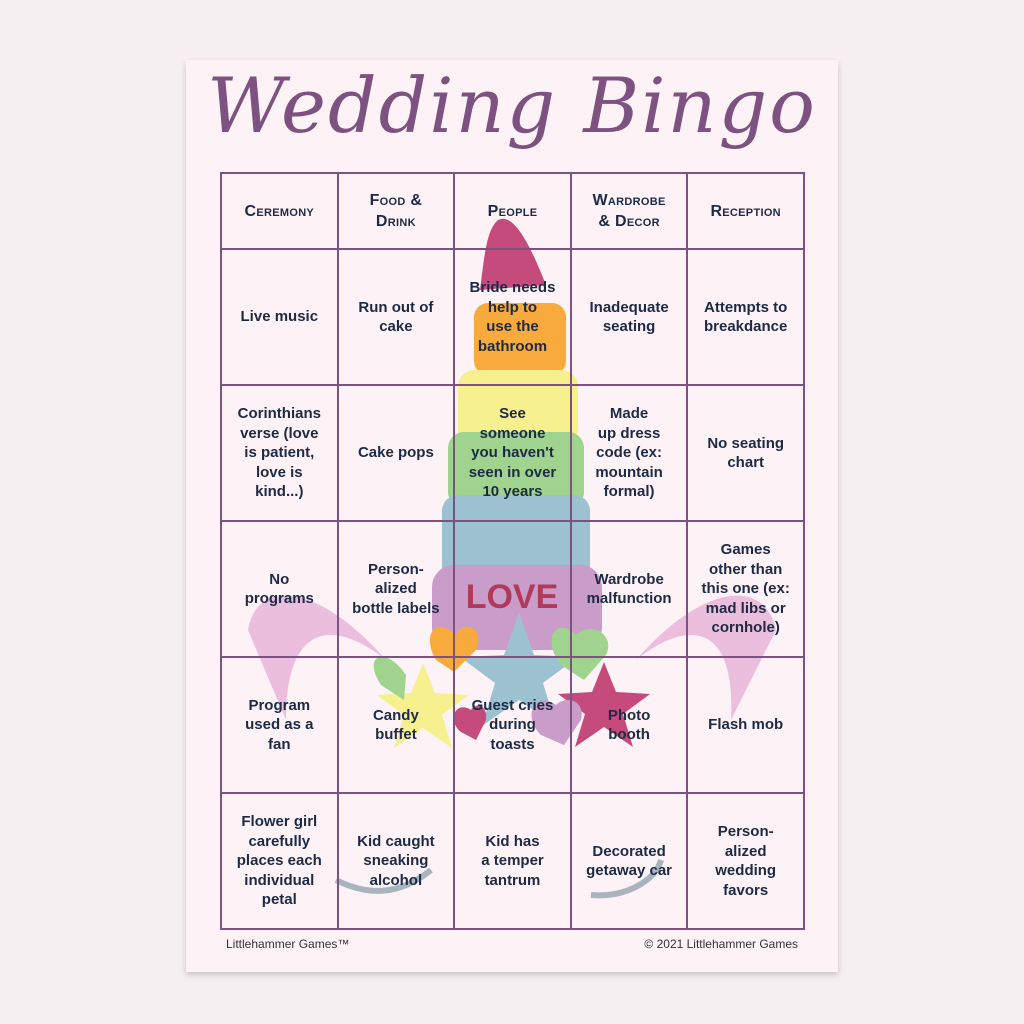 This screenshot has height=1024, width=1024. Describe the element at coordinates (745, 317) in the screenshot. I see `bingo-cell: Attempts to breakdance` at that location.